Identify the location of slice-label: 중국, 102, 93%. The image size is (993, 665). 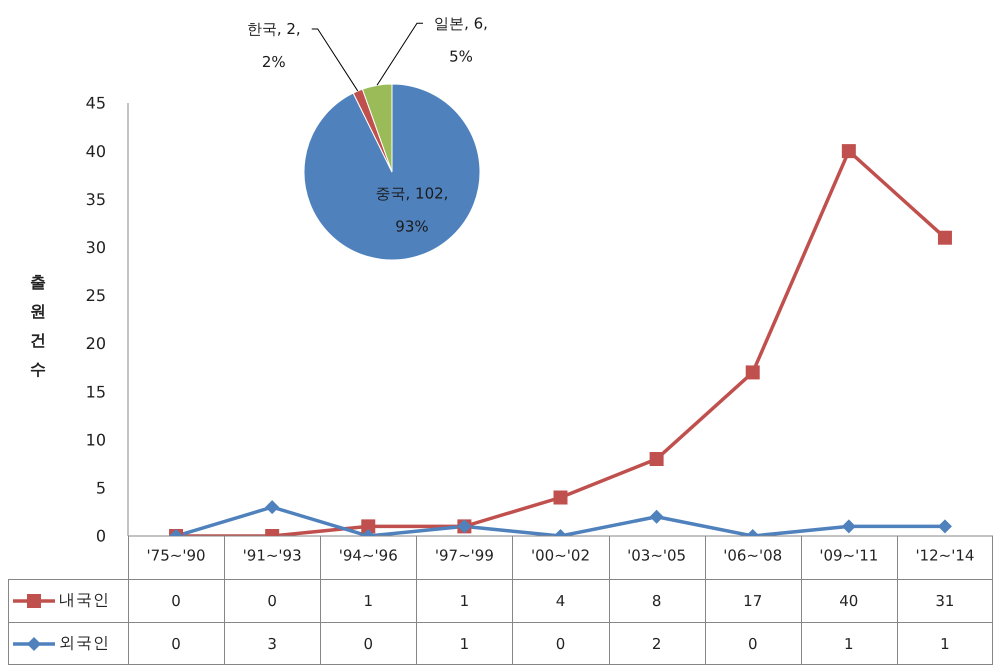
(411, 210).